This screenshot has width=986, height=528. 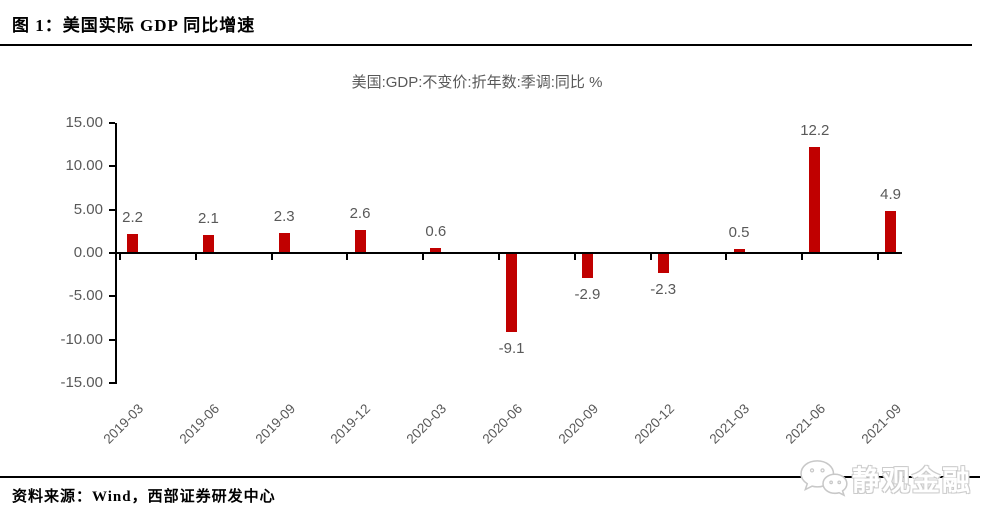 I want to click on y-axis-tick-label: 0.00, so click(x=88, y=252).